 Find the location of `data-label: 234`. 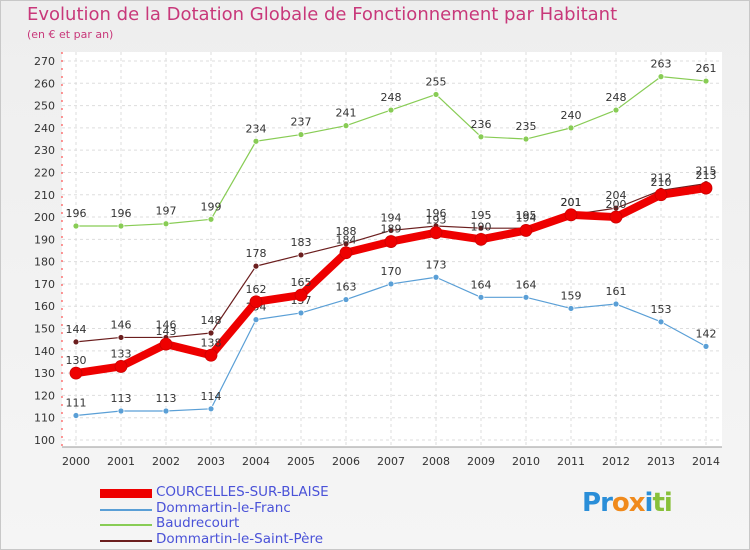

data-label: 234 is located at coordinates (256, 128).